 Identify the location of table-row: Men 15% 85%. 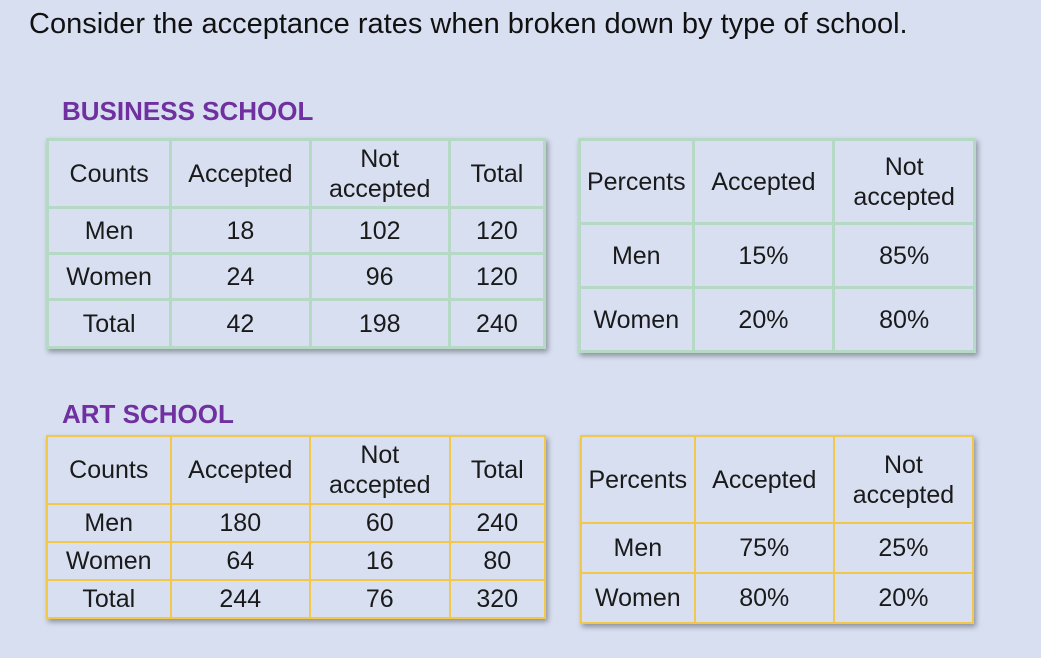
(777, 255).